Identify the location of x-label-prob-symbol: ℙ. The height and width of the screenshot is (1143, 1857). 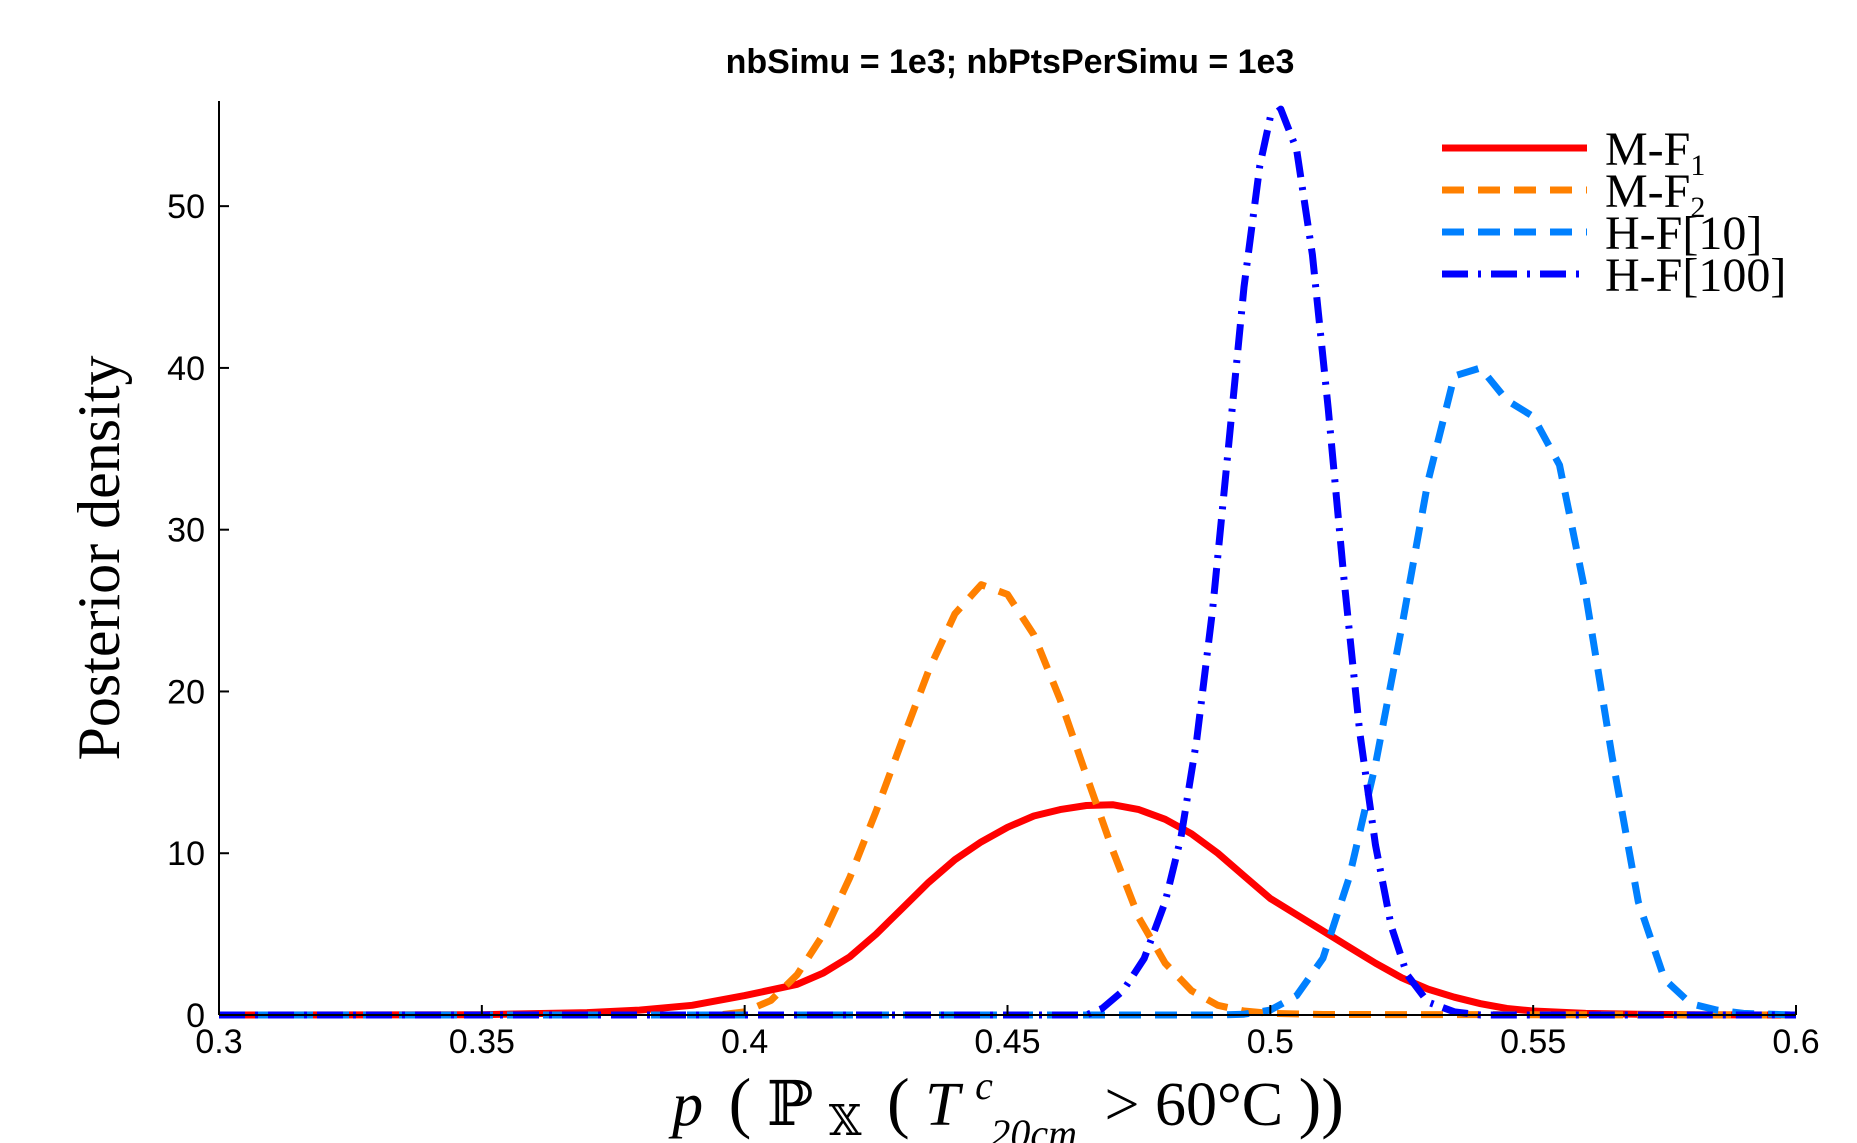
(790, 1105).